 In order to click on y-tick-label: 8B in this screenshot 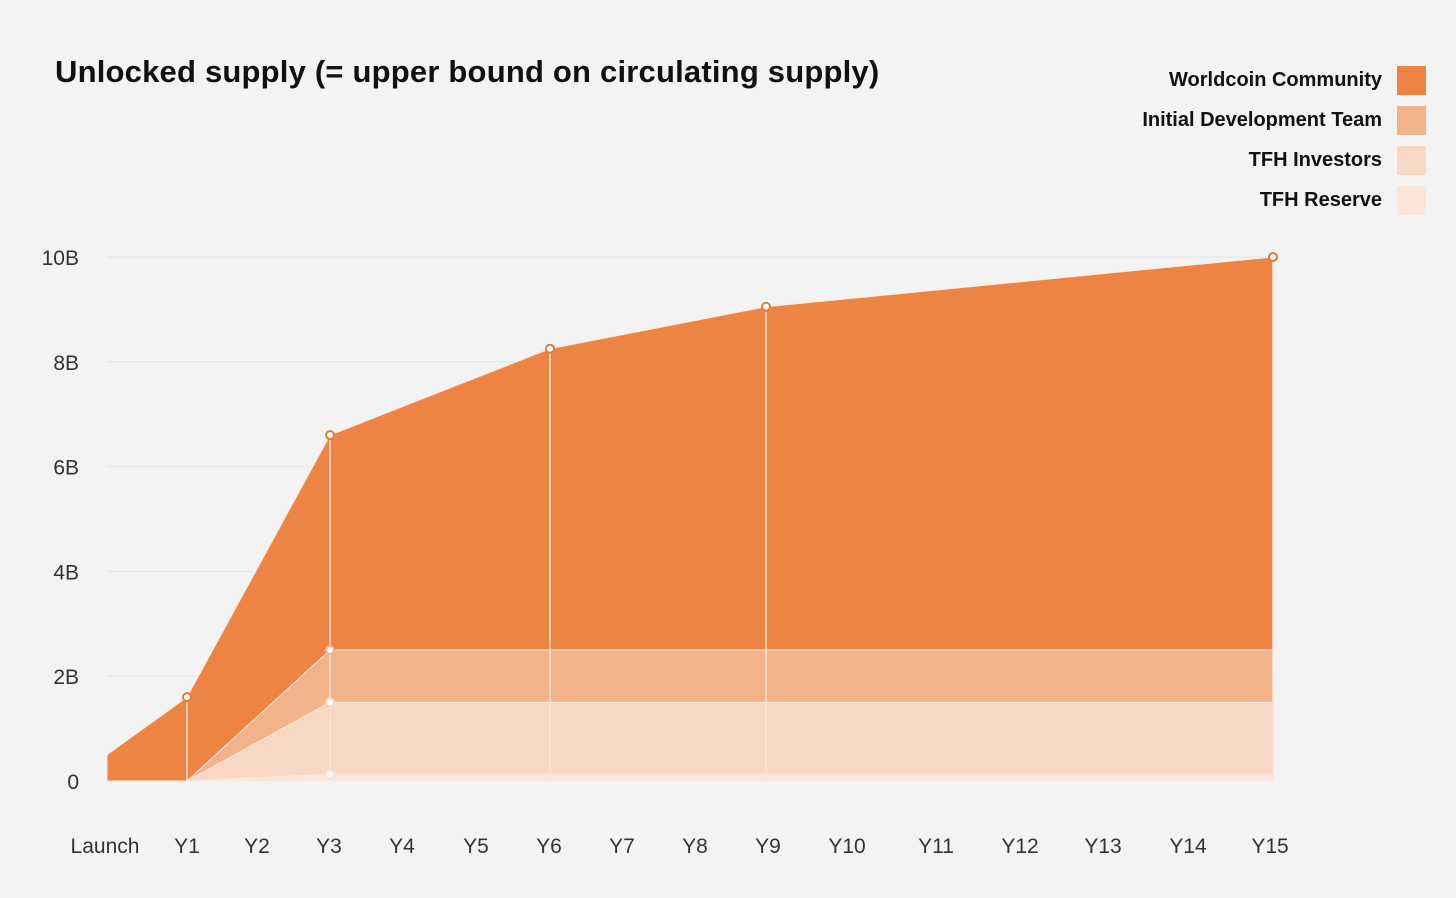, I will do `click(66, 363)`.